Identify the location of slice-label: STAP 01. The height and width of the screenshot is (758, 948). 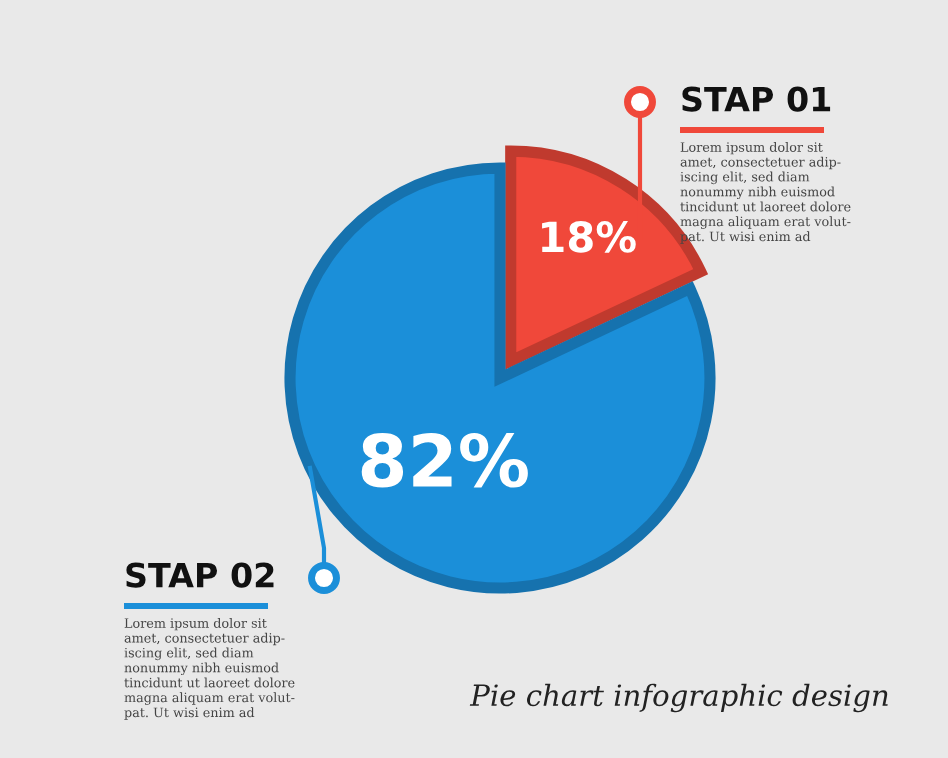
(756, 99).